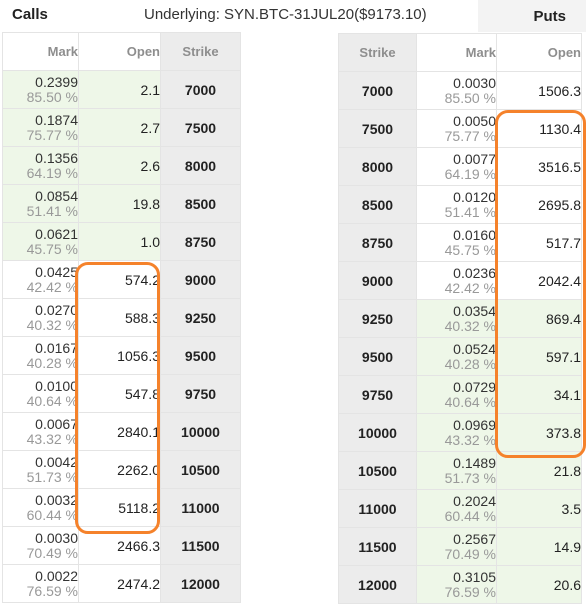 This screenshot has height=609, width=586. I want to click on open-interest-cell: 574.2, so click(119, 279).